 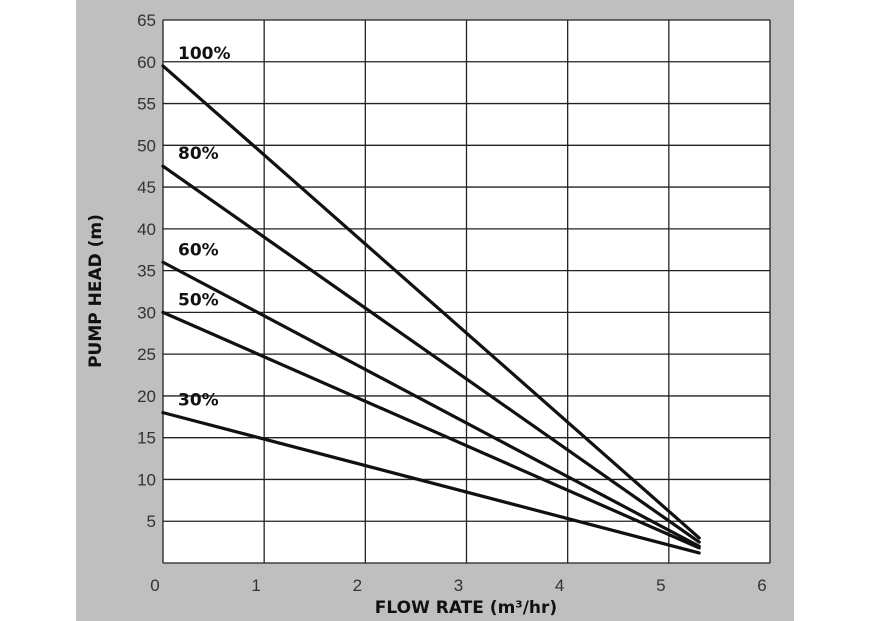 I want to click on x-tick-labels: 0 1 2 3 4 5 6, so click(x=458, y=585).